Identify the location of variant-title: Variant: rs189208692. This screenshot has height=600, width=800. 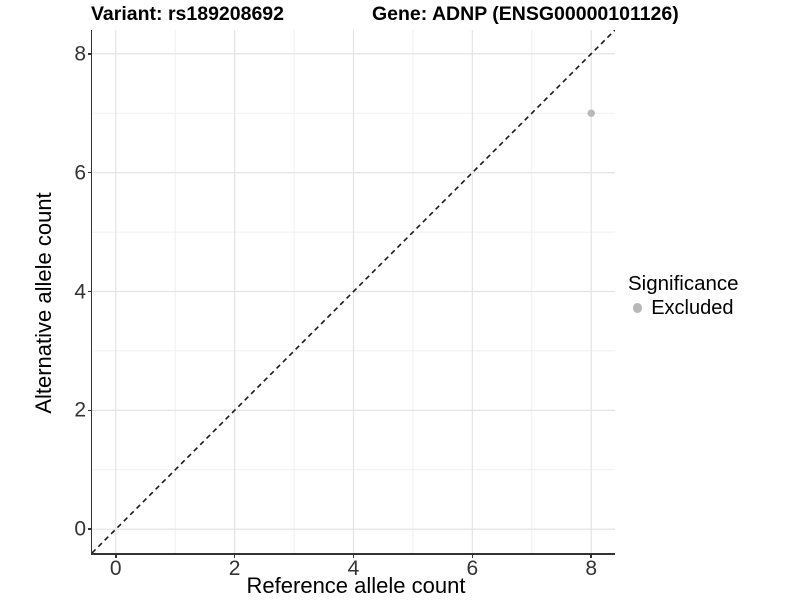
(187, 14).